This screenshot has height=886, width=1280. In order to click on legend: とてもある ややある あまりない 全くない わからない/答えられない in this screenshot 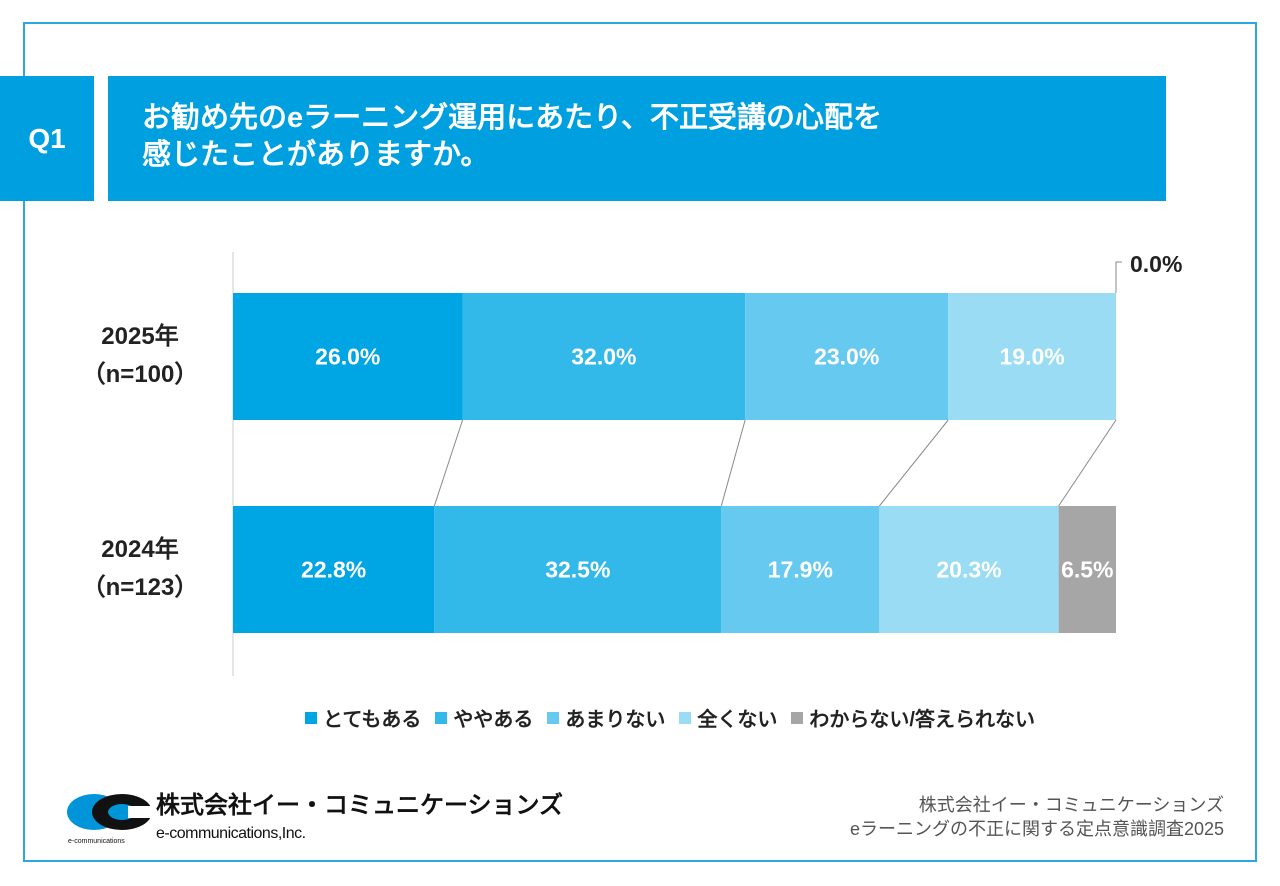, I will do `click(640, 717)`.